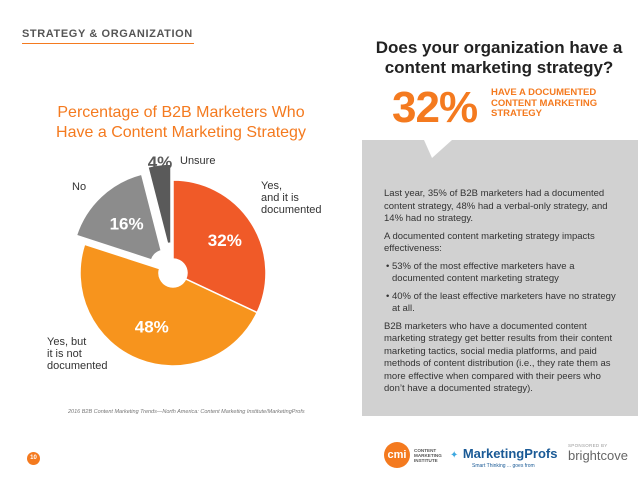  Describe the element at coordinates (438, 149) in the screenshot. I see `speech-bubble-notch` at that location.